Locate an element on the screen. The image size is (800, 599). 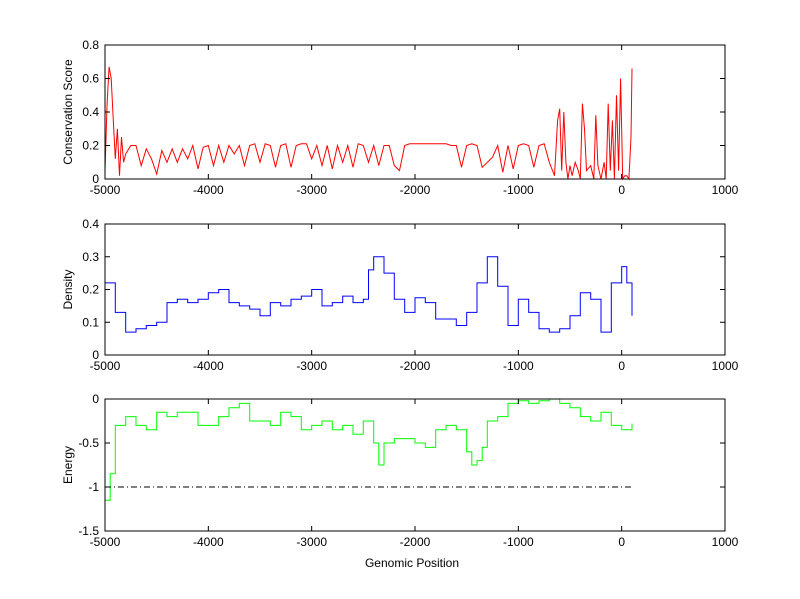
y-axis-label: Density is located at coordinates (68, 289).